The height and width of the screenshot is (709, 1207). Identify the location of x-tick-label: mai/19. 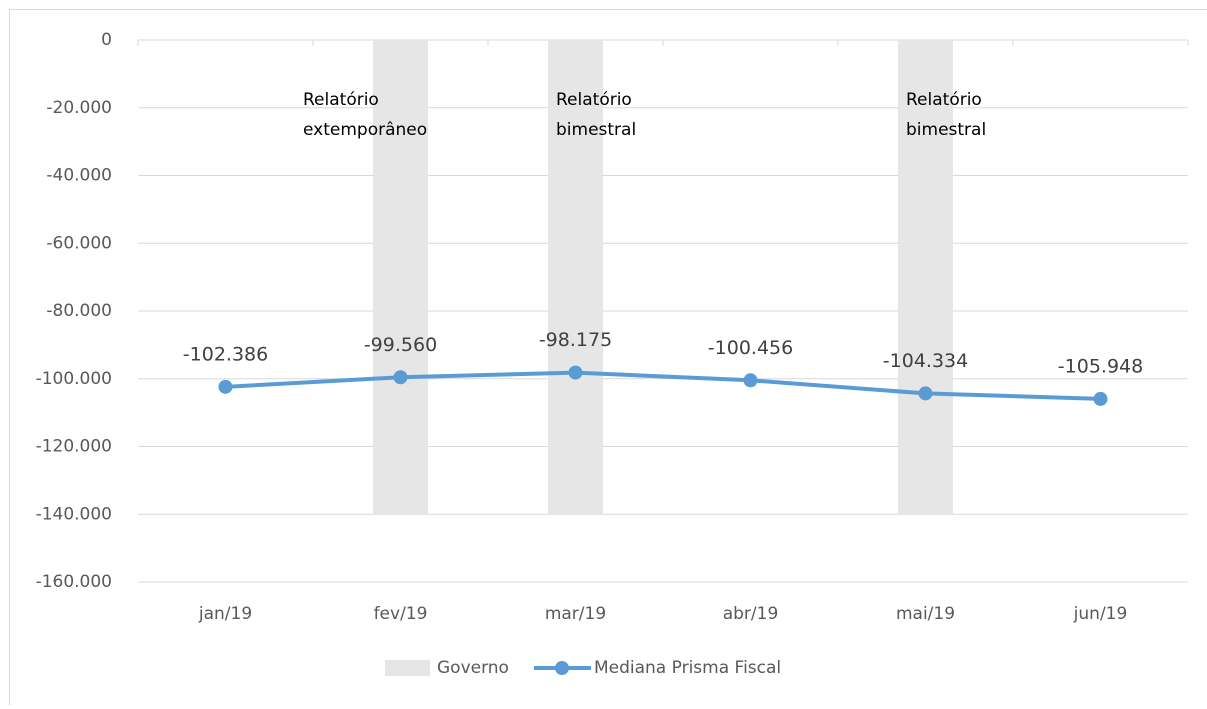
(925, 614).